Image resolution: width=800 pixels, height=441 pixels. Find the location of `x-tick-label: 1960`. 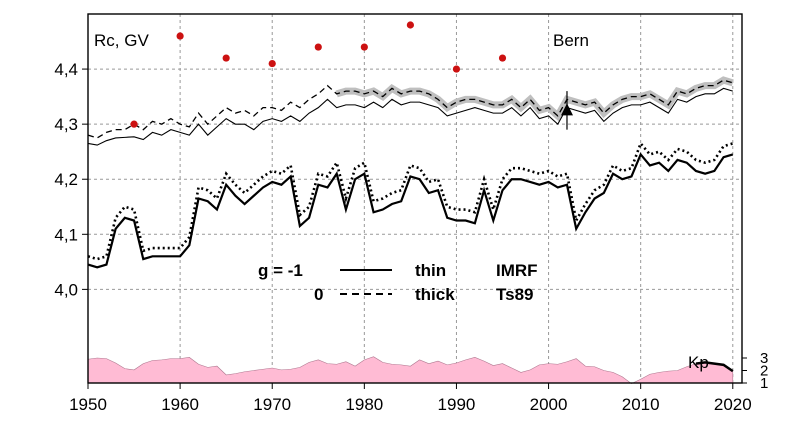

x-tick-label: 1960 is located at coordinates (180, 404).